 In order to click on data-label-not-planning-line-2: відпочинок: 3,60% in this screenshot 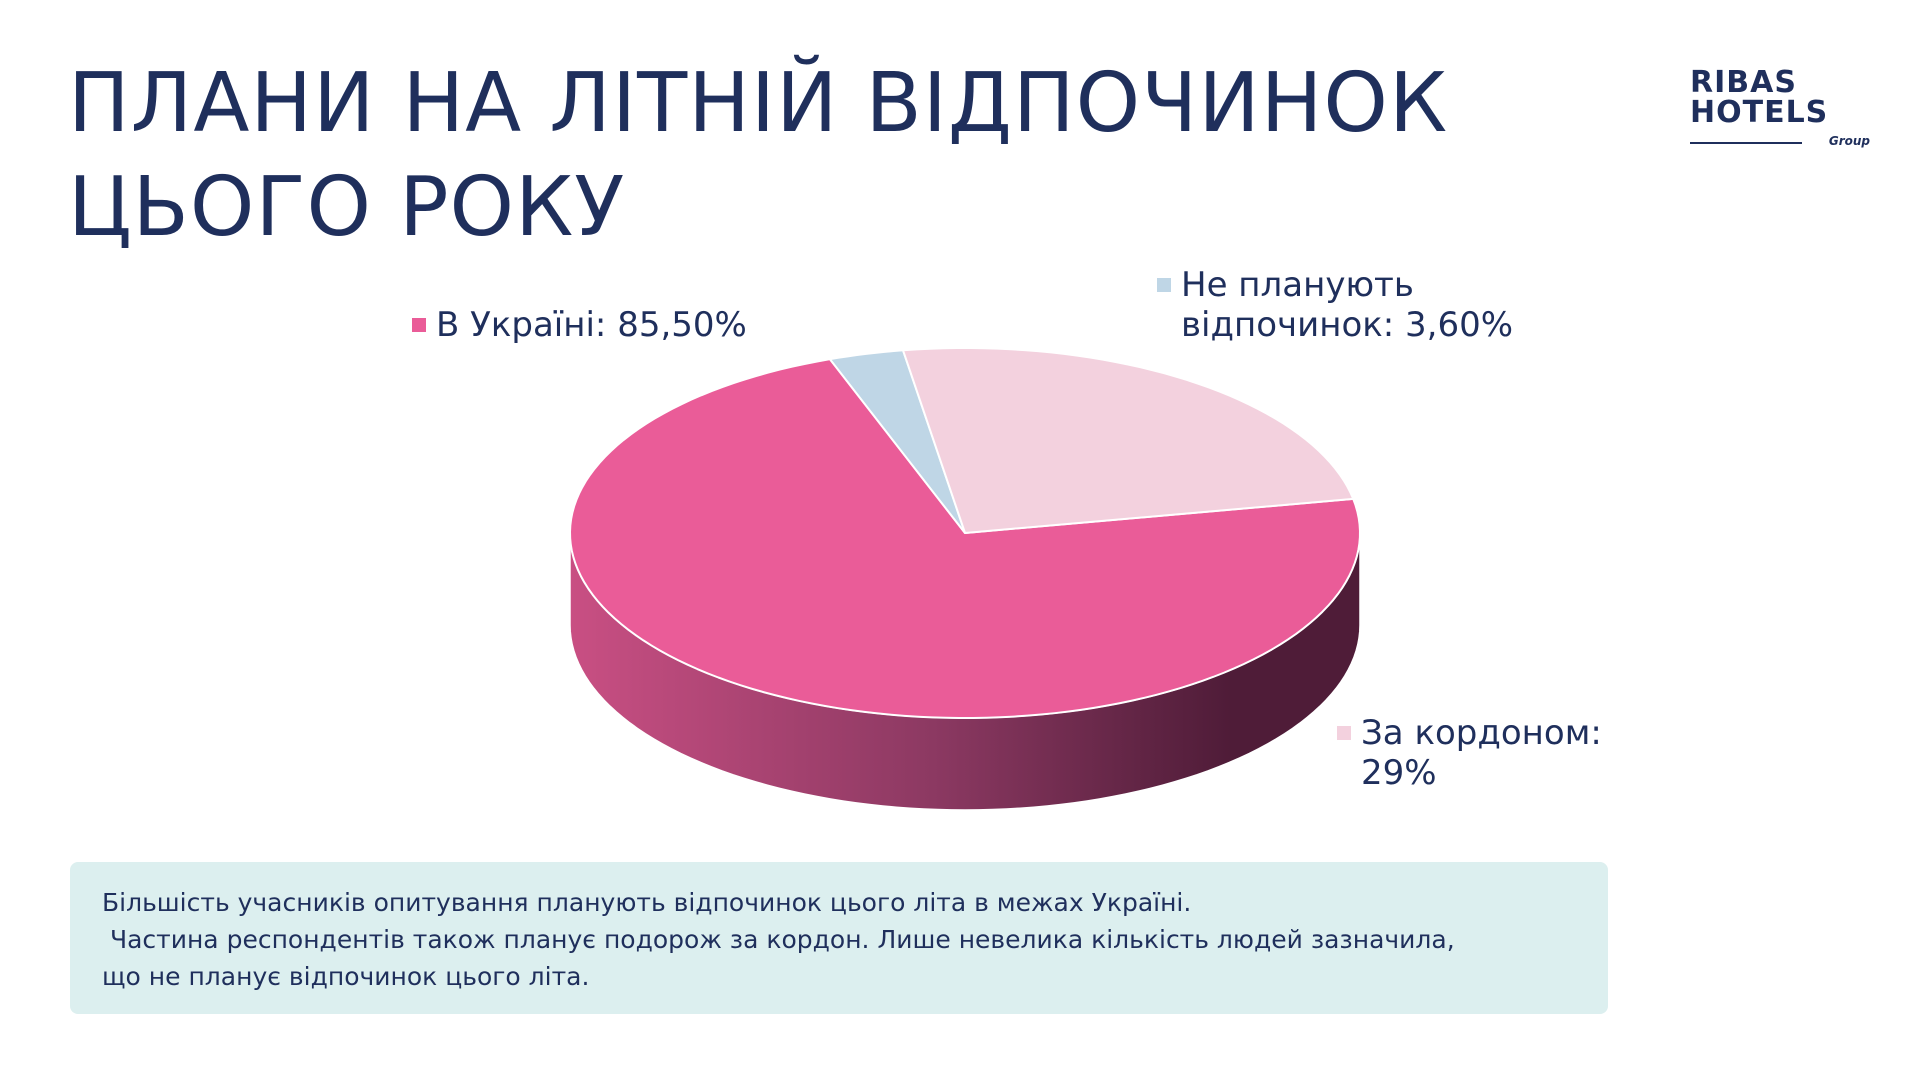, I will do `click(1347, 325)`.